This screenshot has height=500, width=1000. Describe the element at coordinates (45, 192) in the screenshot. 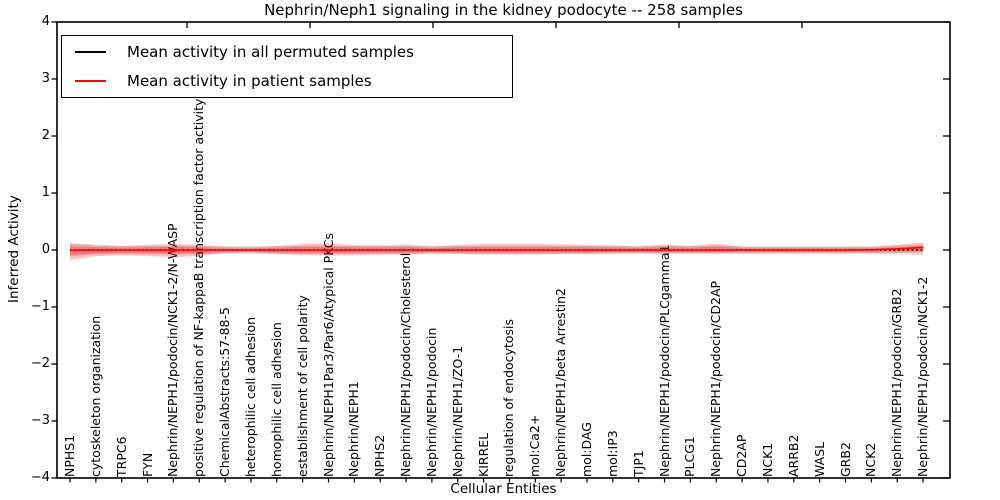

I see `y-tick-label: 1` at that location.